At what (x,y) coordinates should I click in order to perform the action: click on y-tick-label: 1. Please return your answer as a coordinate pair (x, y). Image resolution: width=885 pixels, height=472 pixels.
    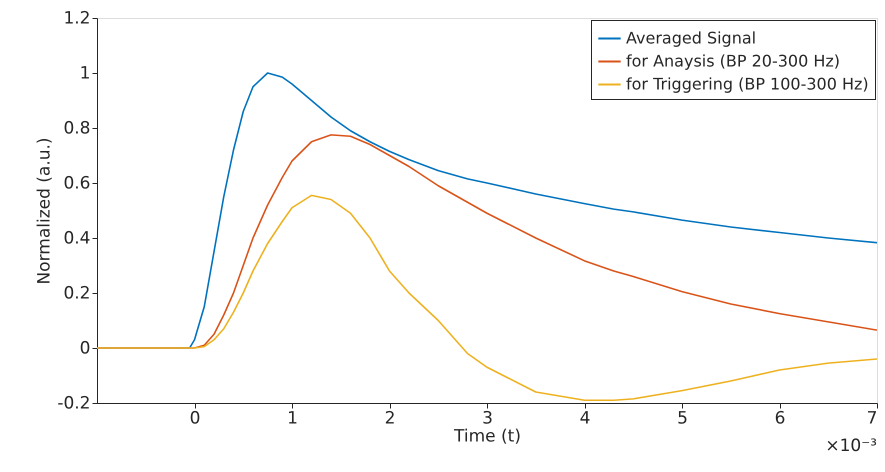
    Looking at the image, I should click on (85, 74).